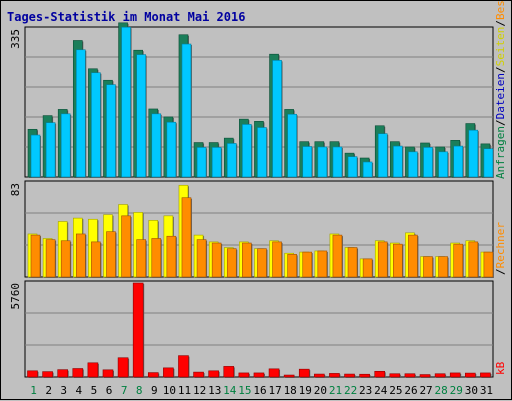 This screenshot has width=512, height=401. Describe the element at coordinates (365, 390) in the screenshot. I see `day-label-23: 23` at that location.